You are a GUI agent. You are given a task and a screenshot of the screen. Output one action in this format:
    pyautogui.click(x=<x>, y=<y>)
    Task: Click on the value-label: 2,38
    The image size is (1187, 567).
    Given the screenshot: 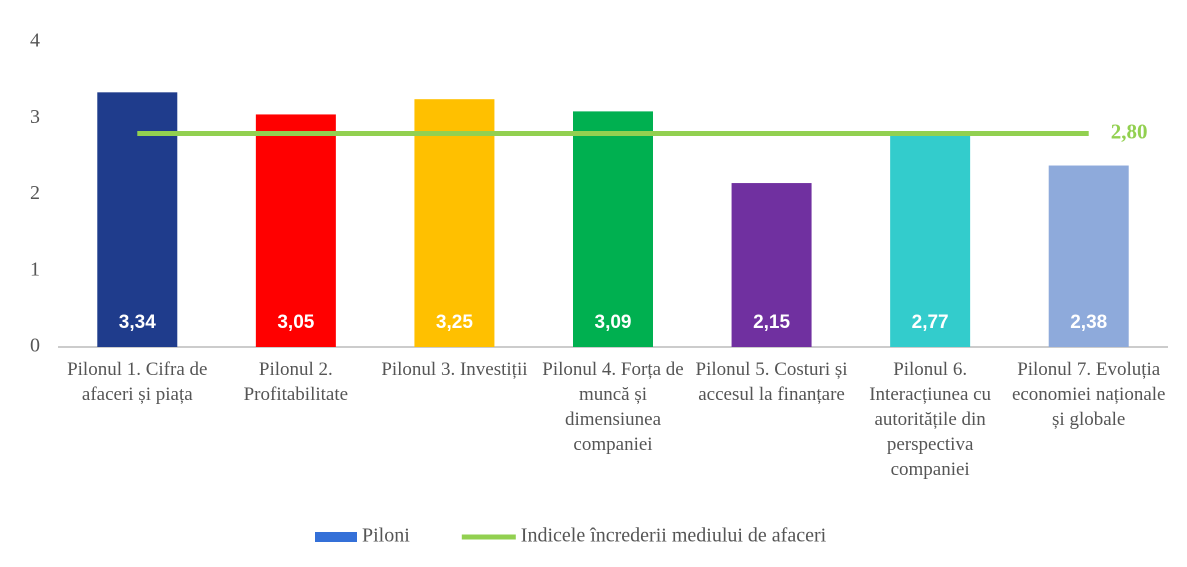 What is the action you would take?
    pyautogui.click(x=1088, y=322)
    